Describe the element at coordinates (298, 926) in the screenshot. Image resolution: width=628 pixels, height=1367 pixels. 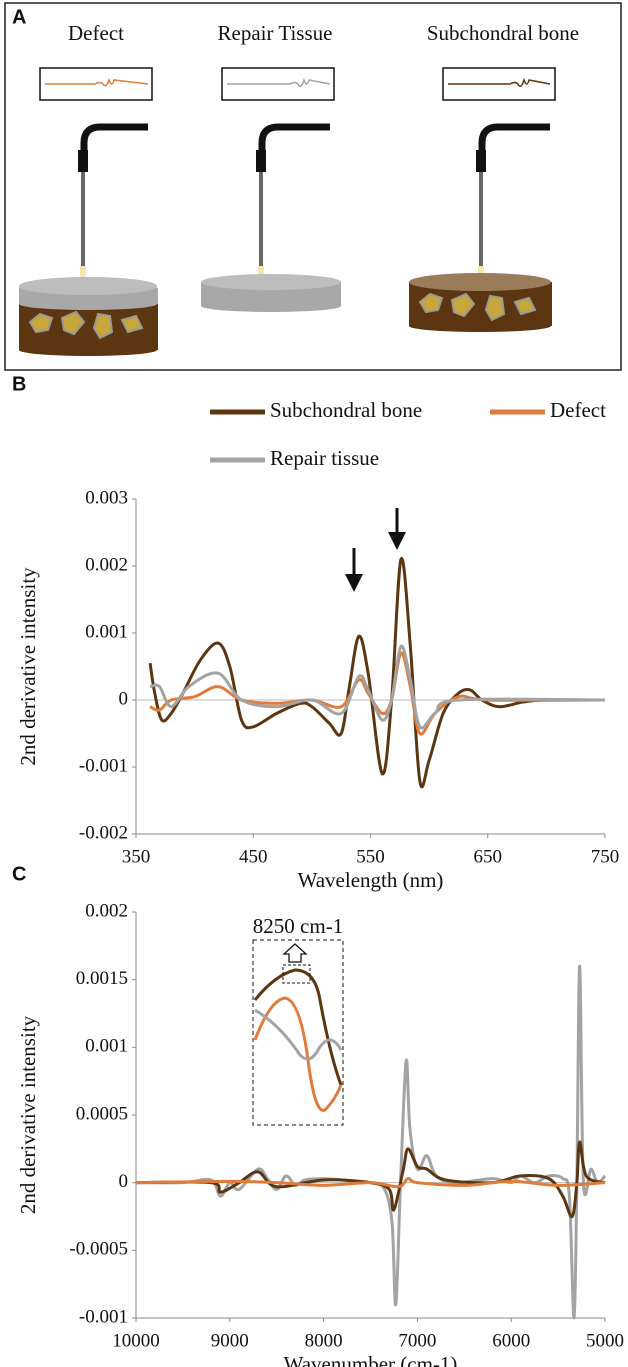
I see `annotation: 8250 cm-1` at that location.